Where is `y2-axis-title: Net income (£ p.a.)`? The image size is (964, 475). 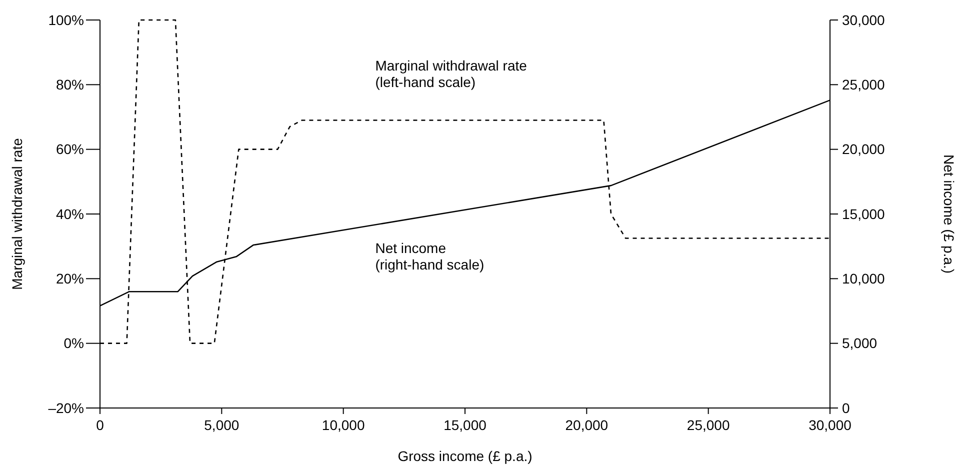
y2-axis-title: Net income (£ p.a.) is located at coordinates (949, 214).